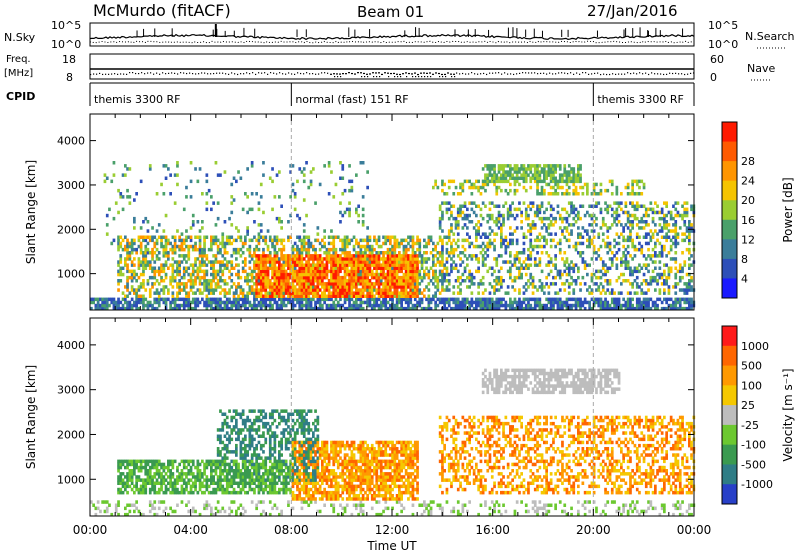 The height and width of the screenshot is (554, 800). What do you see at coordinates (18, 73) in the screenshot?
I see `freq-left-label-2: [MHz]` at bounding box center [18, 73].